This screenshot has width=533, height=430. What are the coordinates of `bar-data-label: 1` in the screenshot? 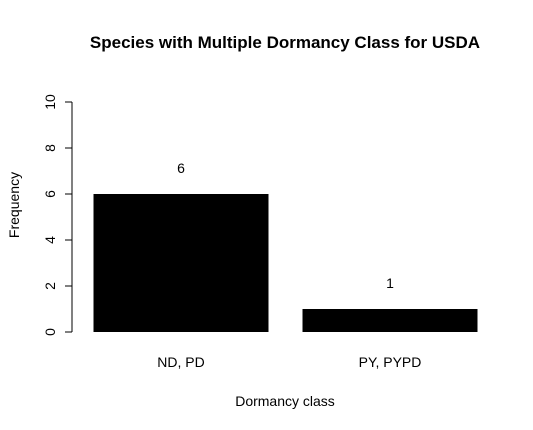 It's located at (390, 283).